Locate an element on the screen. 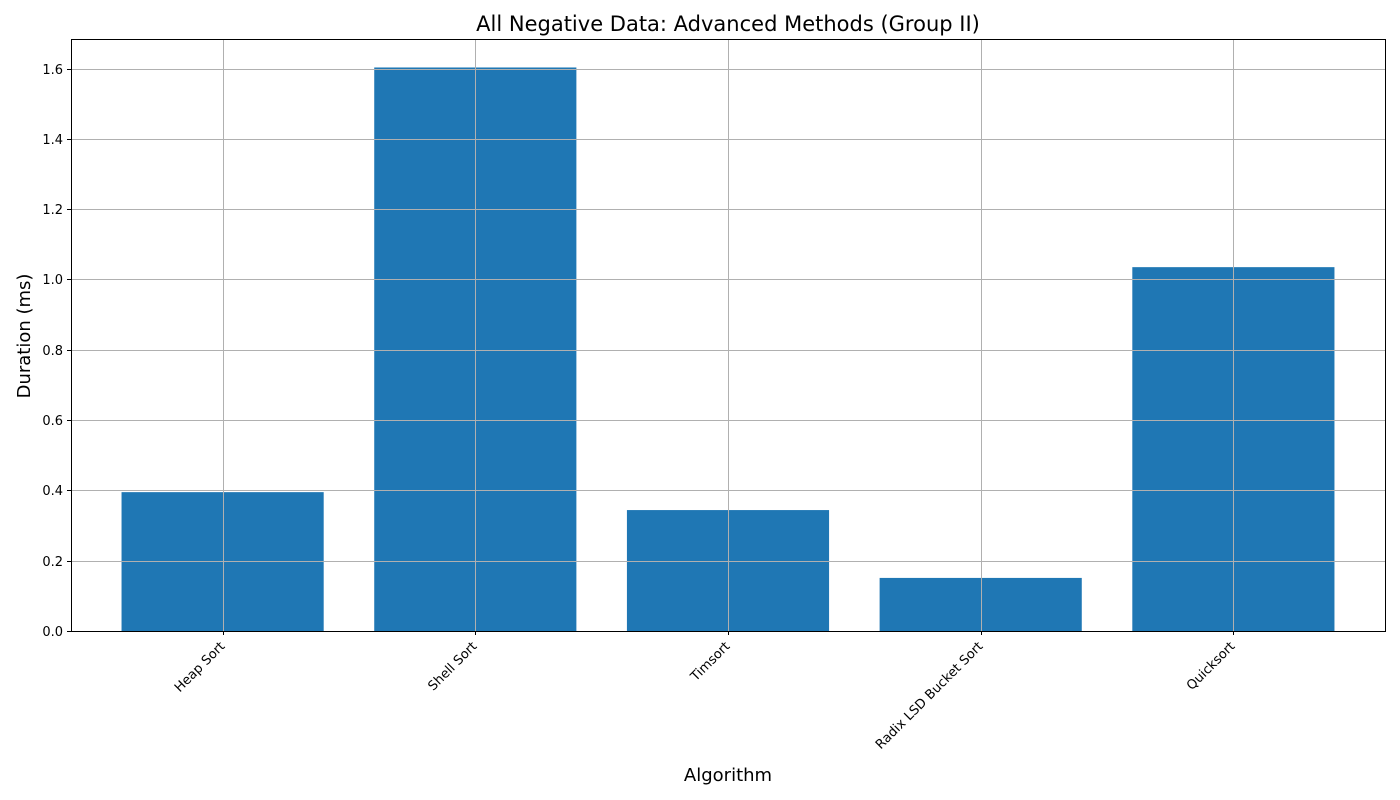  y-tick-label: 1.0 is located at coordinates (52, 280).